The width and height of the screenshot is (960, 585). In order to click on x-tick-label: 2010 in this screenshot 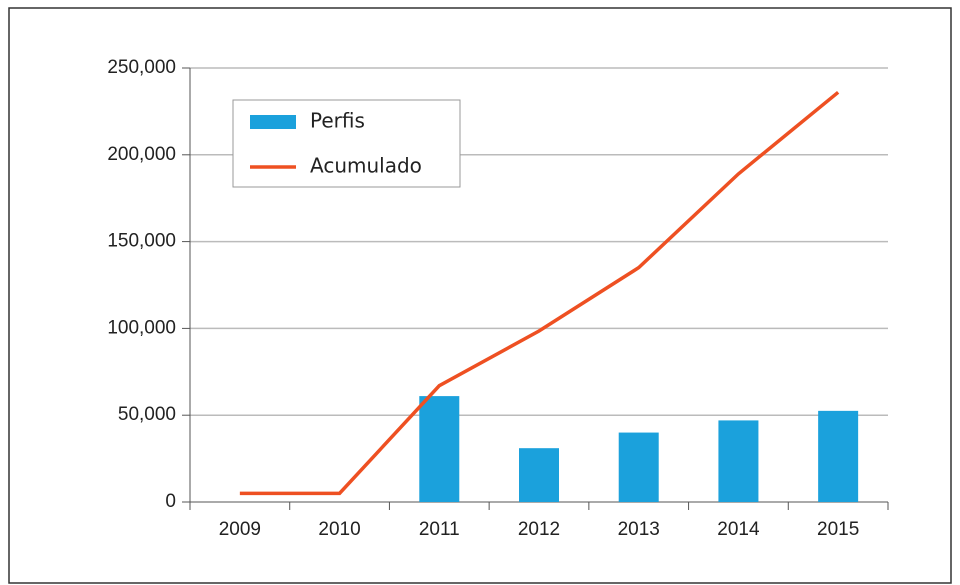, I will do `click(339, 529)`.